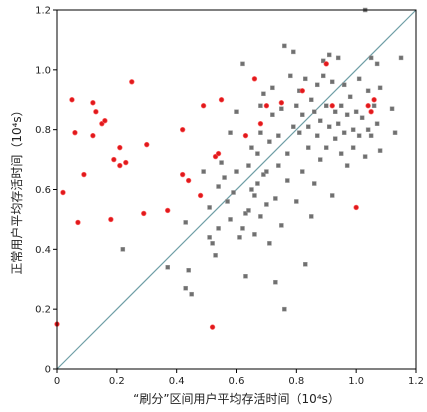  I want to click on x-tick-label: 0.4, so click(177, 381).